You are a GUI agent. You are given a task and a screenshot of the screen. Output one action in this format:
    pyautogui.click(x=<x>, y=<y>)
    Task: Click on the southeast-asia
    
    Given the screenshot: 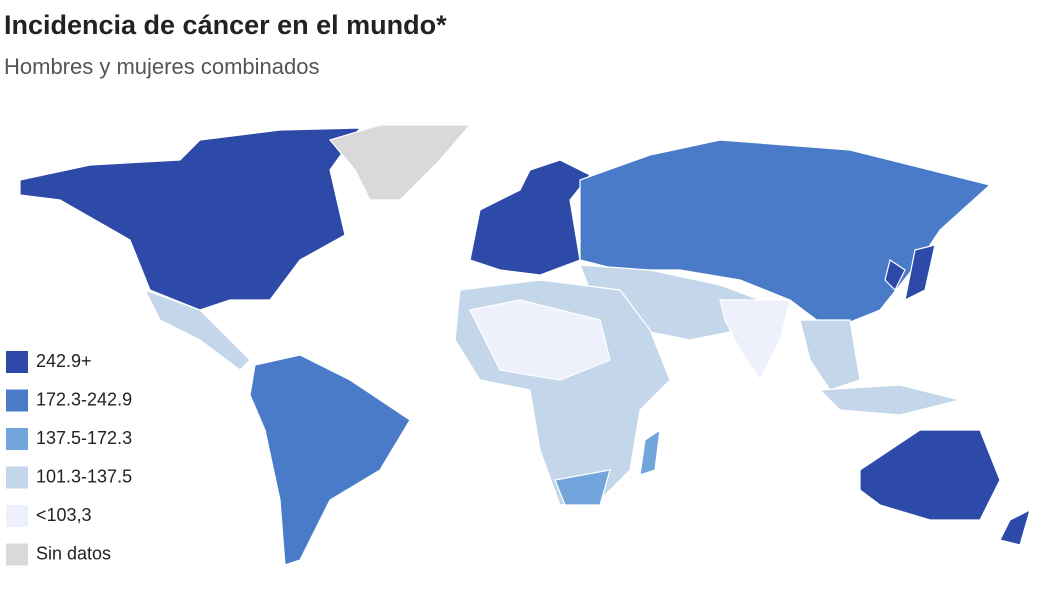 What is the action you would take?
    pyautogui.click(x=830, y=355)
    